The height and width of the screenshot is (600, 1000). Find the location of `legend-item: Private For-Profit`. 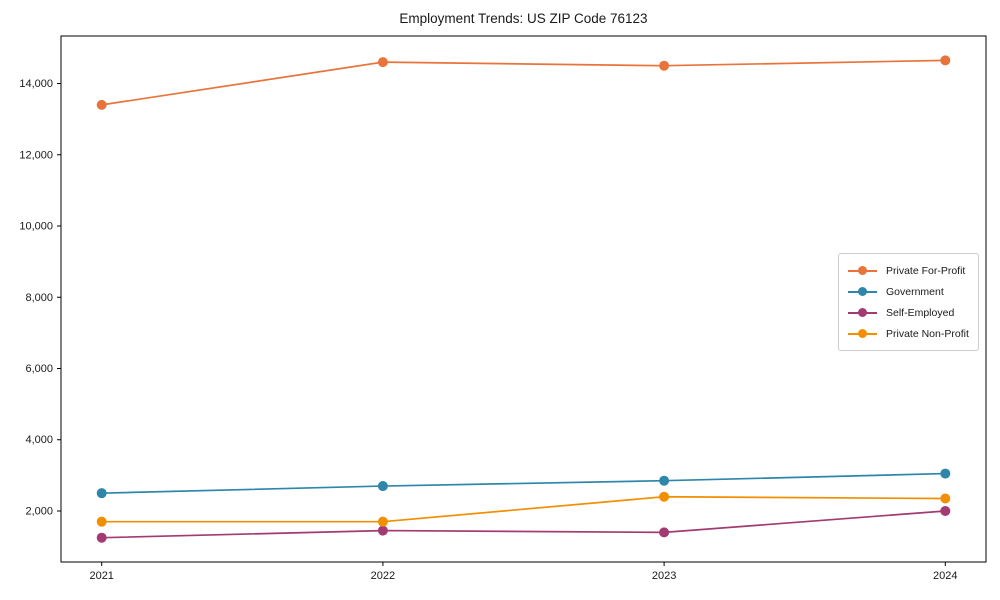

legend-item: Private For-Profit is located at coordinates (908, 270).